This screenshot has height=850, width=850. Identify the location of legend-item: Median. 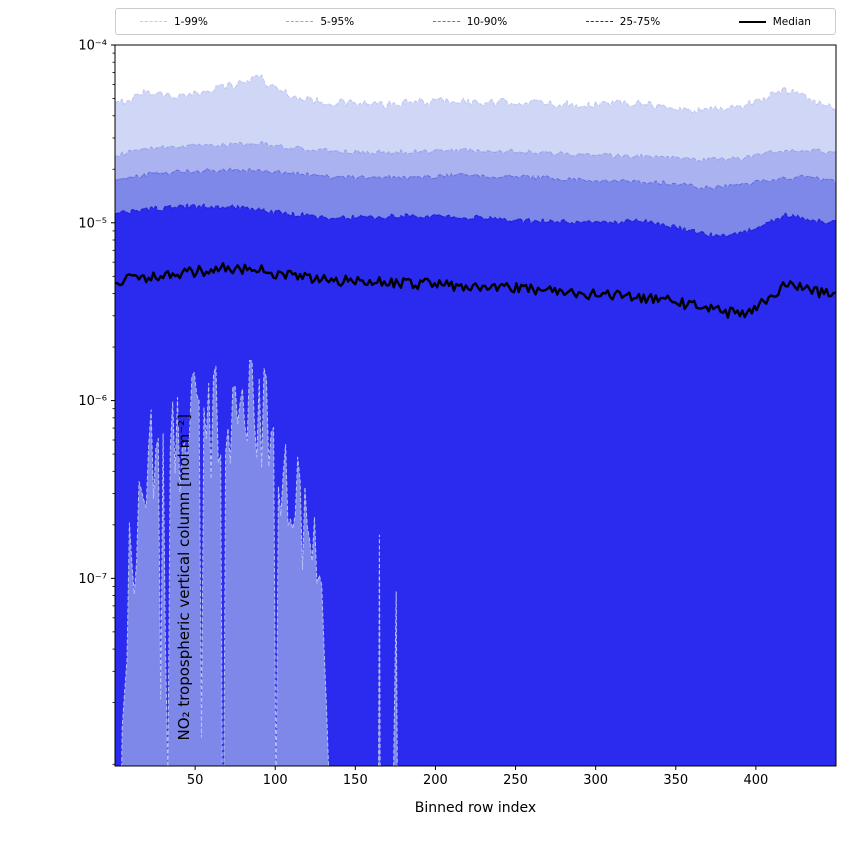
(774, 21).